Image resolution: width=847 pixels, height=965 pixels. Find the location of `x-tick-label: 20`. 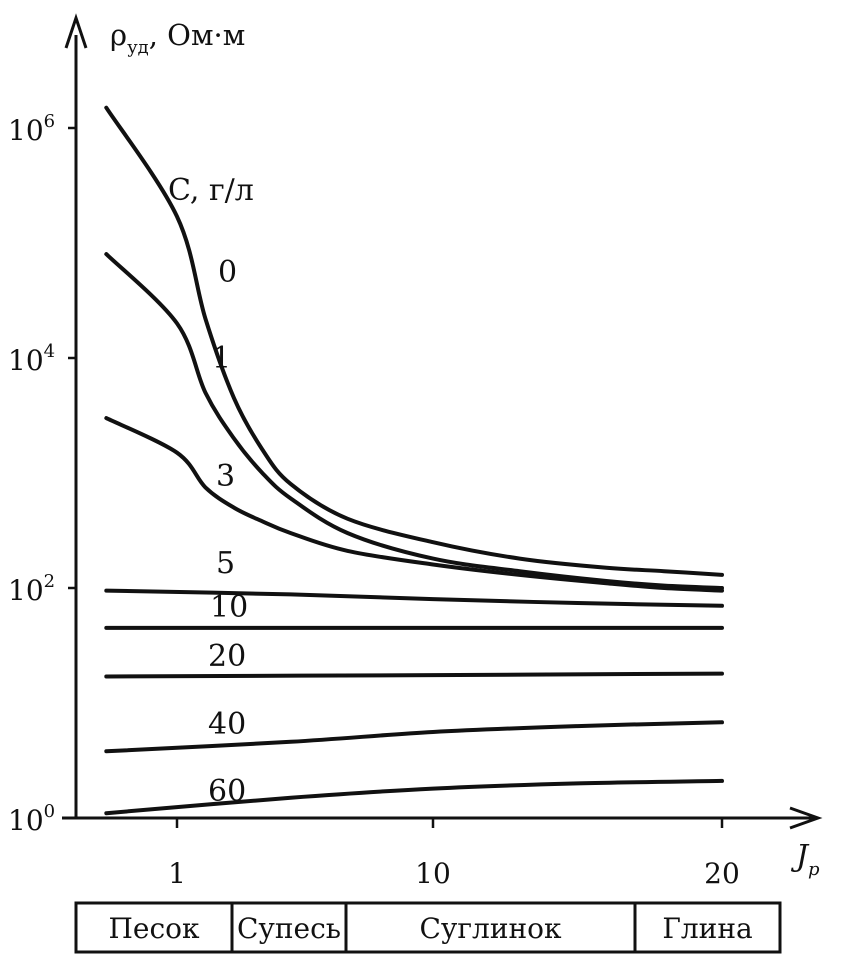

x-tick-label: 20 is located at coordinates (722, 873).